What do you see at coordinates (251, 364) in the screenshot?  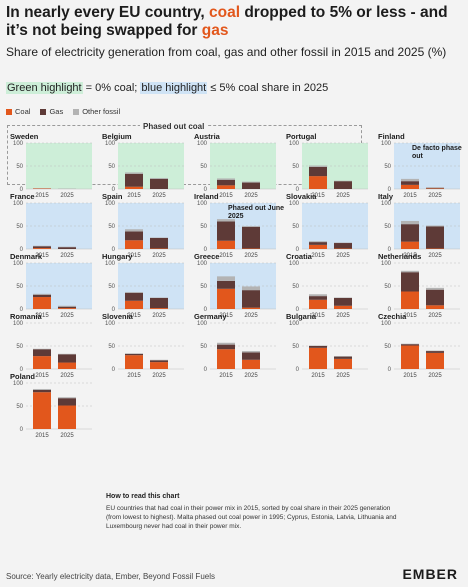 I see `bar-germany-2025-coal` at bounding box center [251, 364].